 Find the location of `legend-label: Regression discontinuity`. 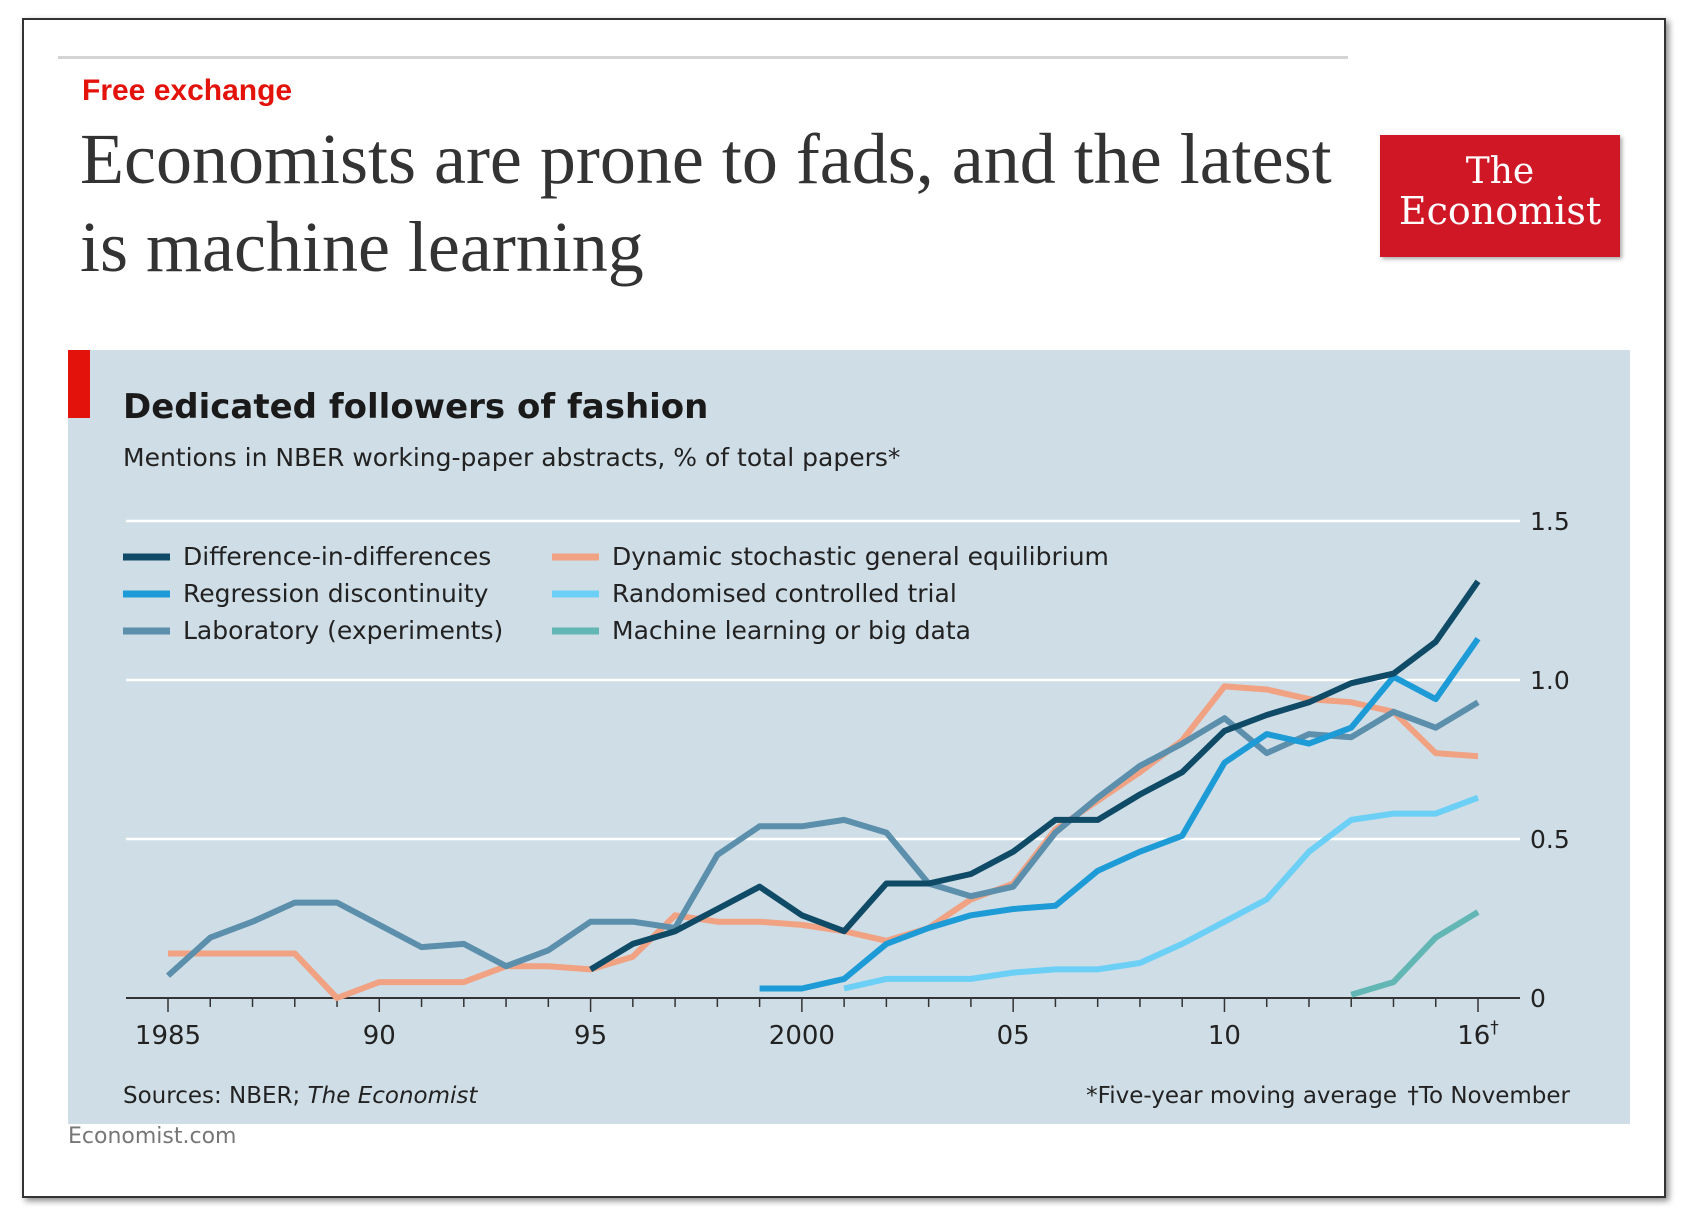

legend-label: Regression discontinuity is located at coordinates (336, 593).